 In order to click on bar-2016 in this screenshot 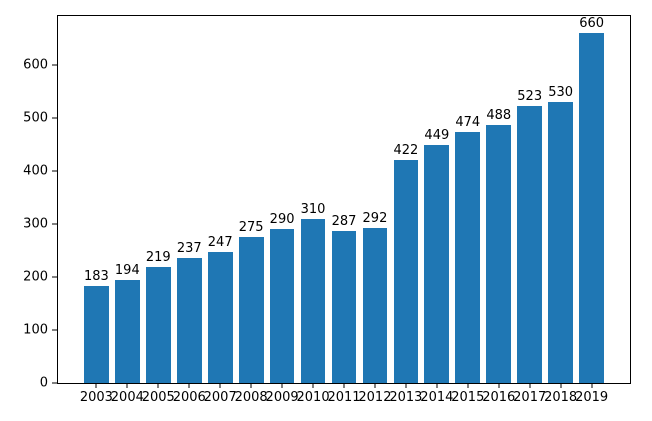, I will do `click(499, 253)`.